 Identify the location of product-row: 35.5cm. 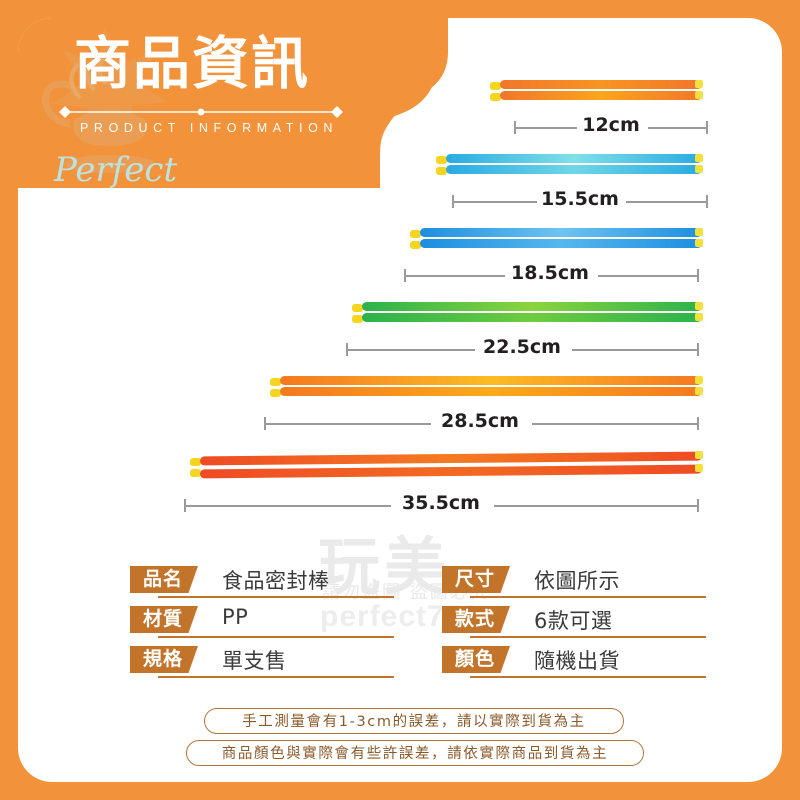
(446, 480).